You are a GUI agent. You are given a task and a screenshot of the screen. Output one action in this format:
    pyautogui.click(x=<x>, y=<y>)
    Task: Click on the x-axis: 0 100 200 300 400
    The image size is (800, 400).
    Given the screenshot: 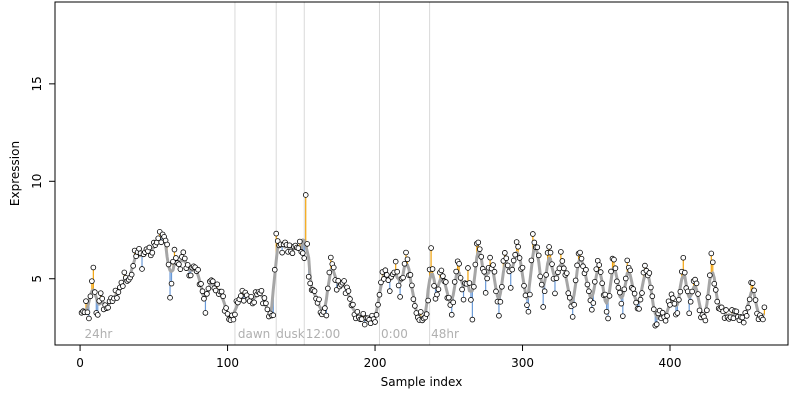 What is the action you would take?
    pyautogui.click(x=379, y=357)
    